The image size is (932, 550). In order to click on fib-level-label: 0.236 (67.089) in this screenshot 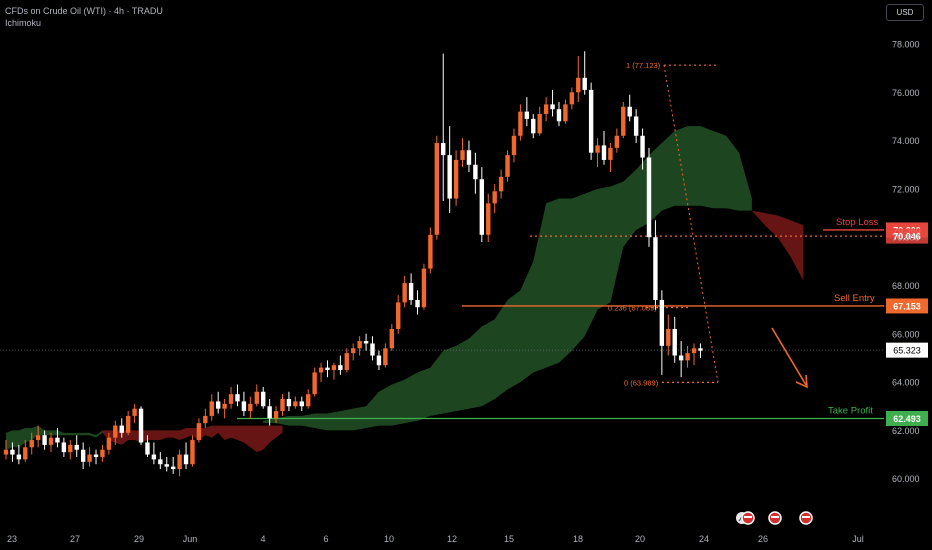, I will do `click(632, 308)`.